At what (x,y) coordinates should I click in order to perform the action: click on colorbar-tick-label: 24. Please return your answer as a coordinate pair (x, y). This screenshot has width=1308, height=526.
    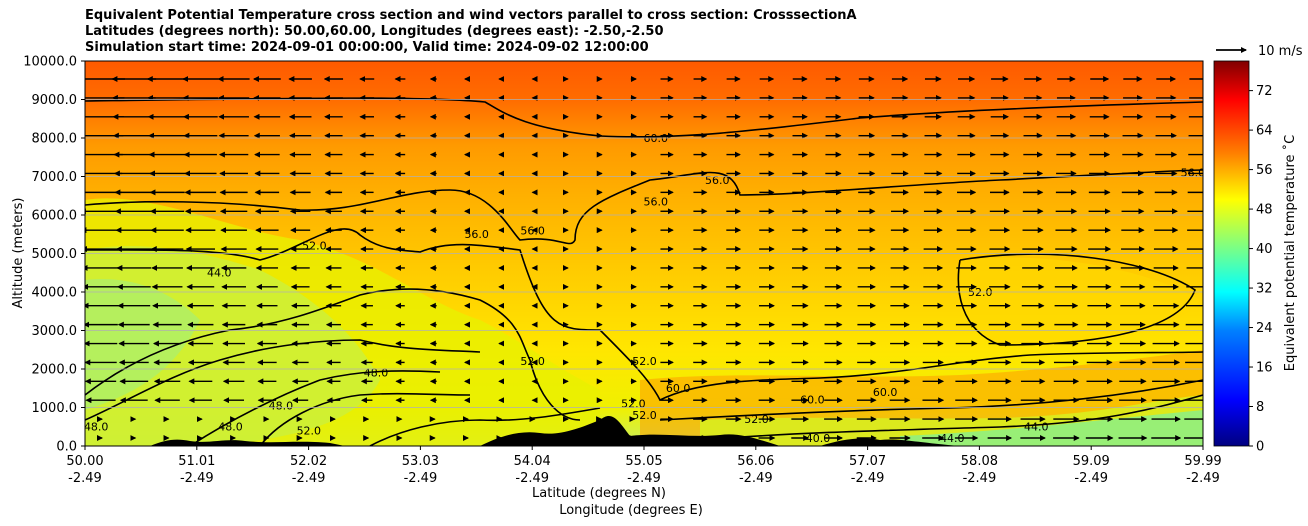
    Looking at the image, I should click on (1264, 328).